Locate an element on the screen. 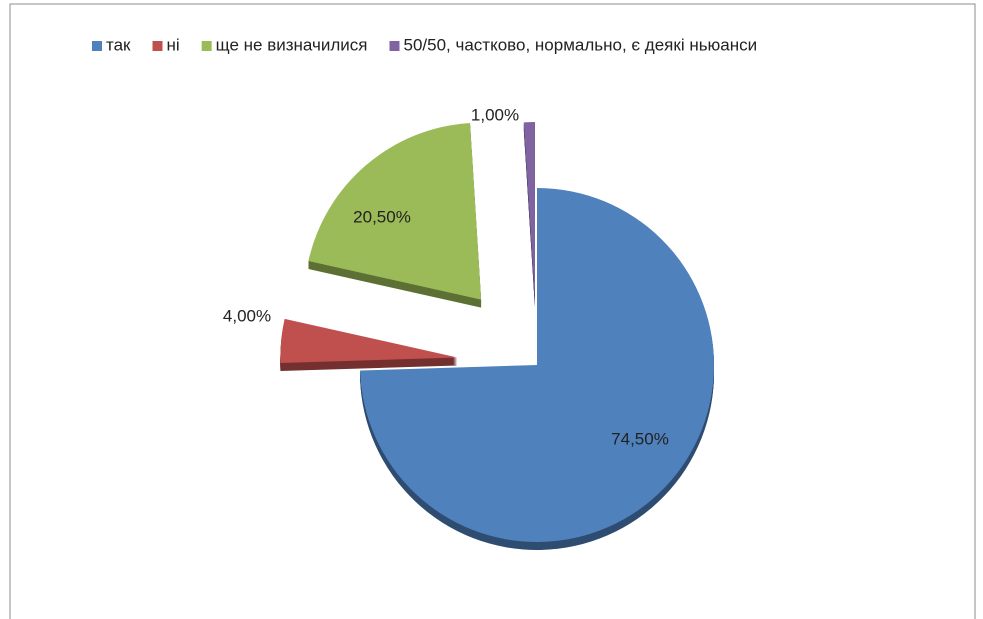 The width and height of the screenshot is (983, 619). data-label: 1,00% is located at coordinates (495, 114).